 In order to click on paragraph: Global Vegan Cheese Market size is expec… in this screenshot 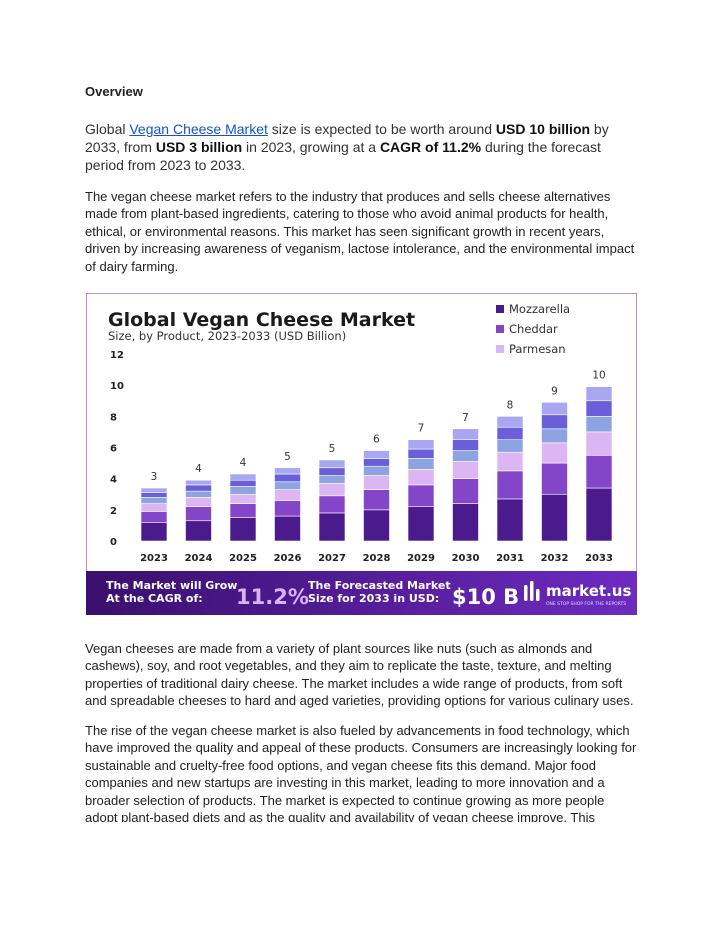, I will do `click(361, 147)`.